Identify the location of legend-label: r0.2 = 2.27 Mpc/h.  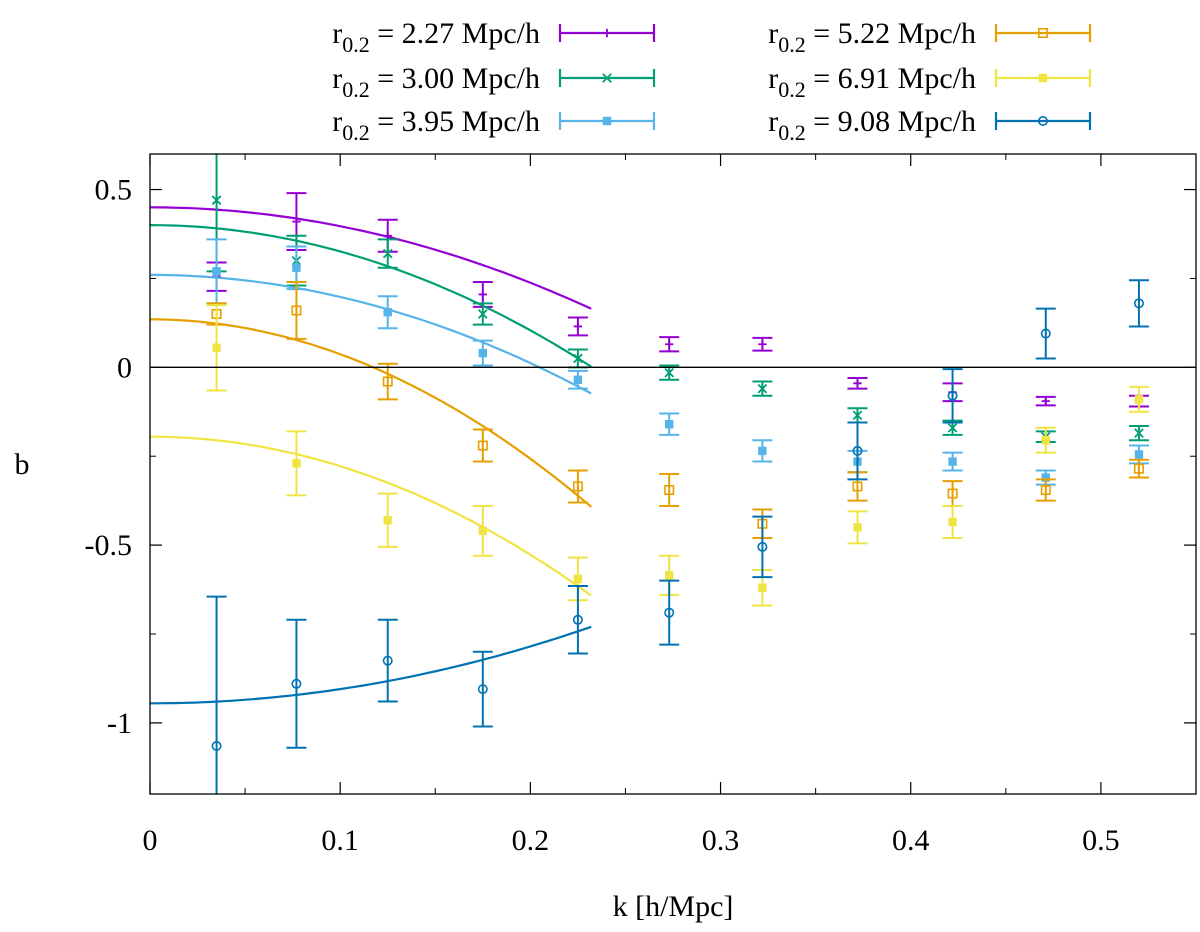
(436, 37).